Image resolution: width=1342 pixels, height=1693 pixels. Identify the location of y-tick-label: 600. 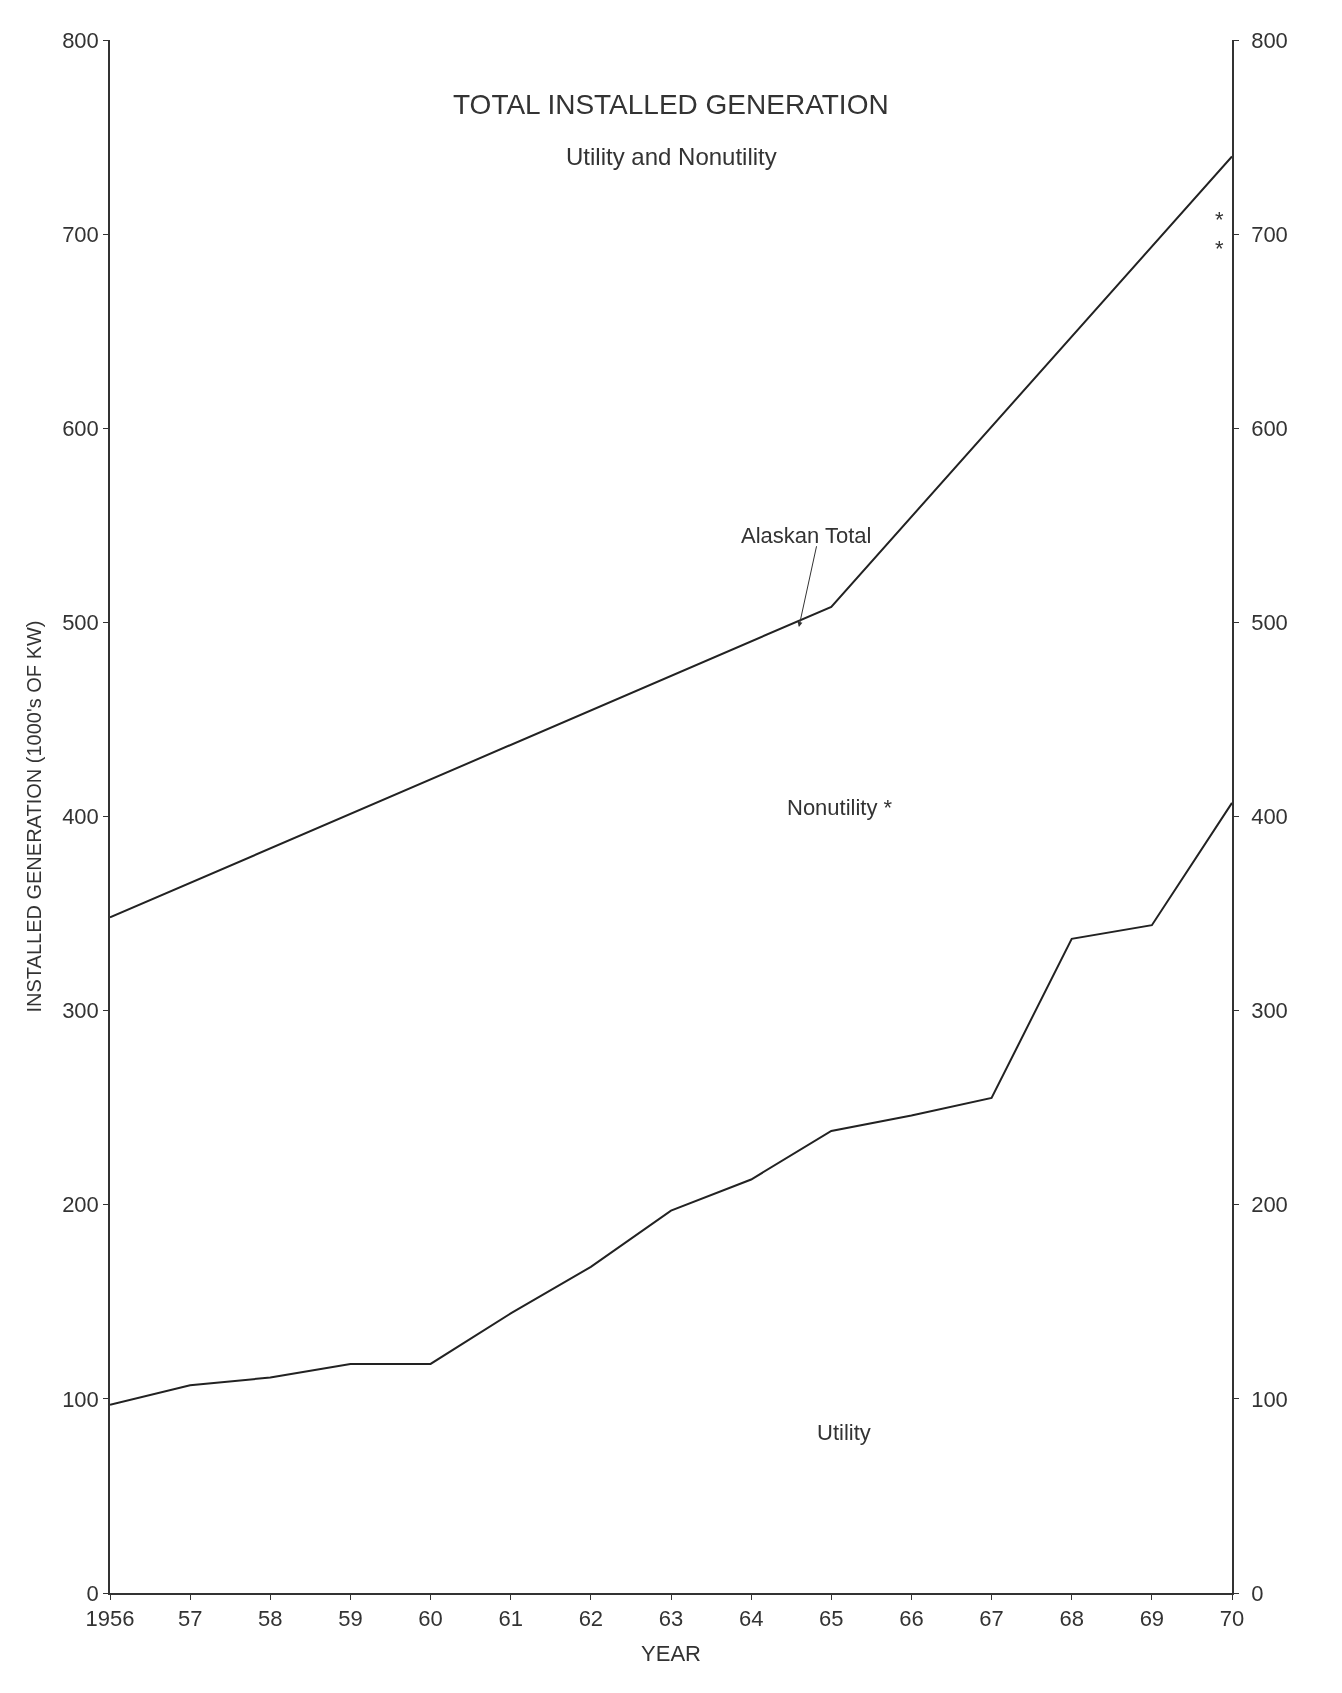
(80, 428).